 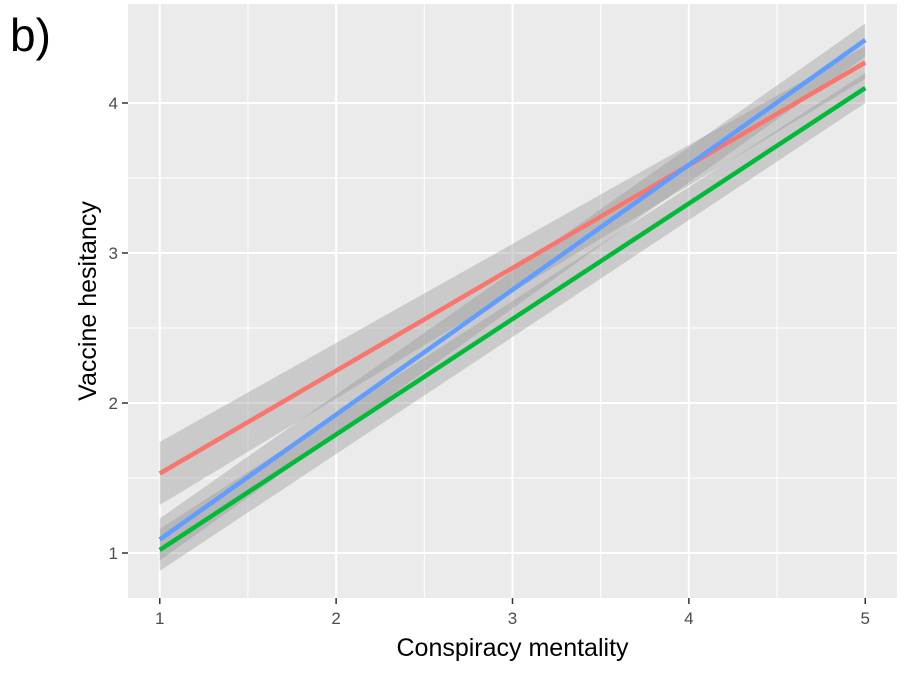 I want to click on x-tick-label: 4, so click(x=688, y=618).